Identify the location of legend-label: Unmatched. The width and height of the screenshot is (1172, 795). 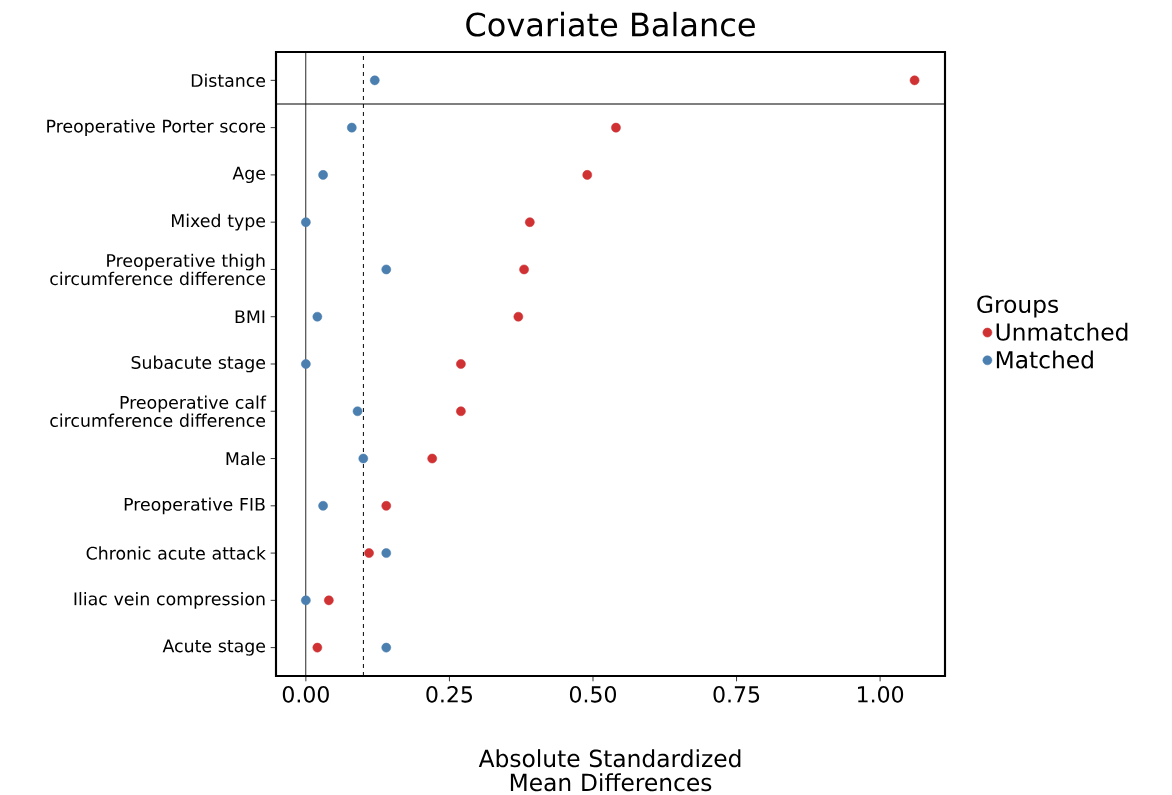
(1062, 331).